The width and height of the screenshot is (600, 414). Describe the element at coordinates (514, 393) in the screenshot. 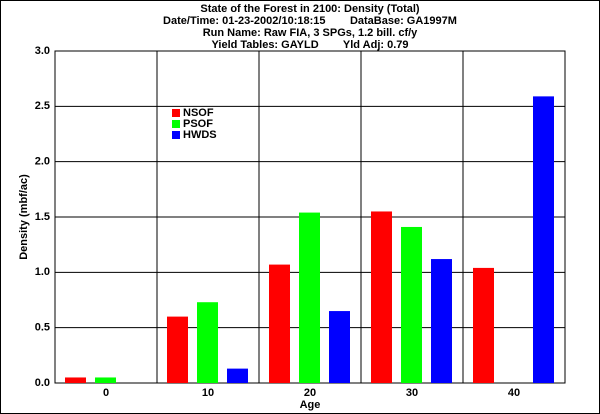

I see `x-tick-label: 40` at that location.